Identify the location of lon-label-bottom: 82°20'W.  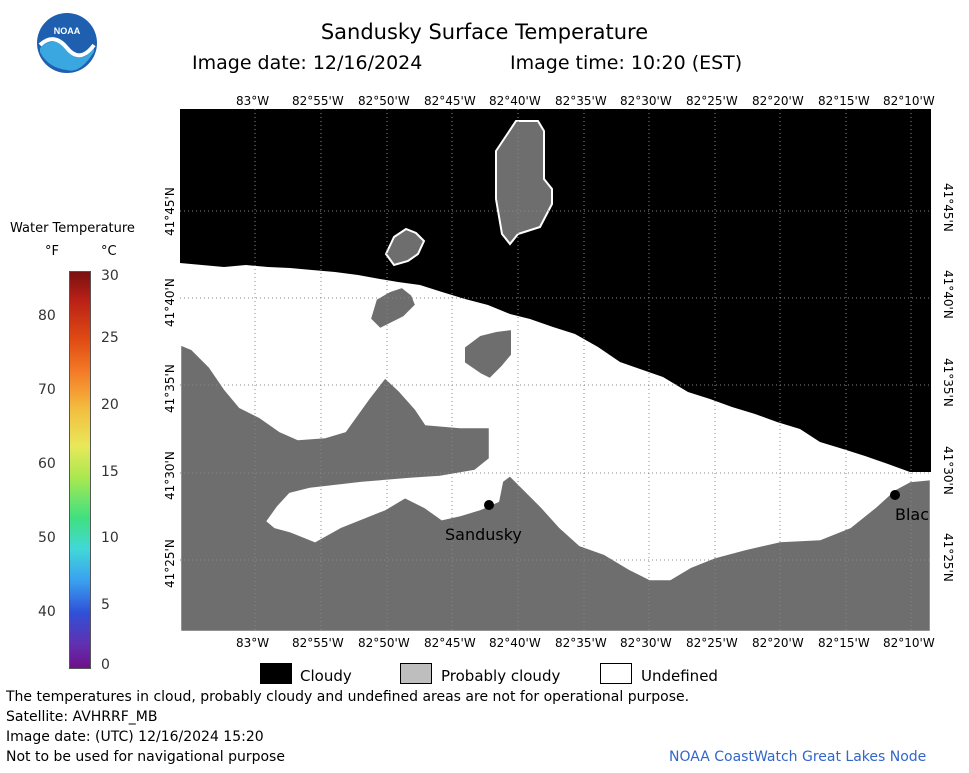
(778, 643).